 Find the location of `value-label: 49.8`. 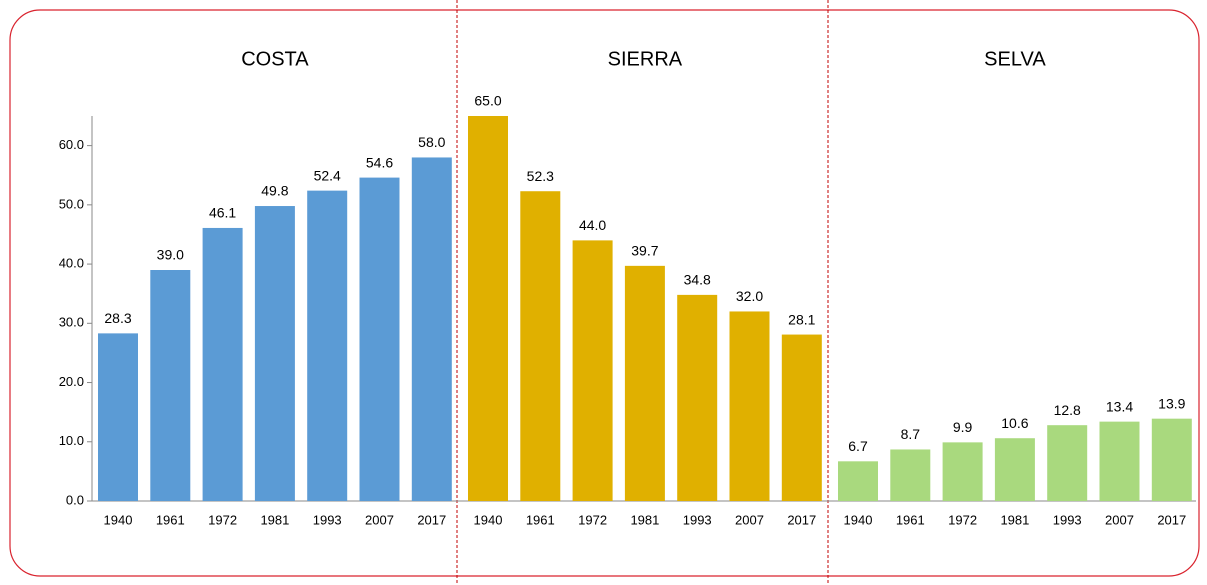

value-label: 49.8 is located at coordinates (274, 191).